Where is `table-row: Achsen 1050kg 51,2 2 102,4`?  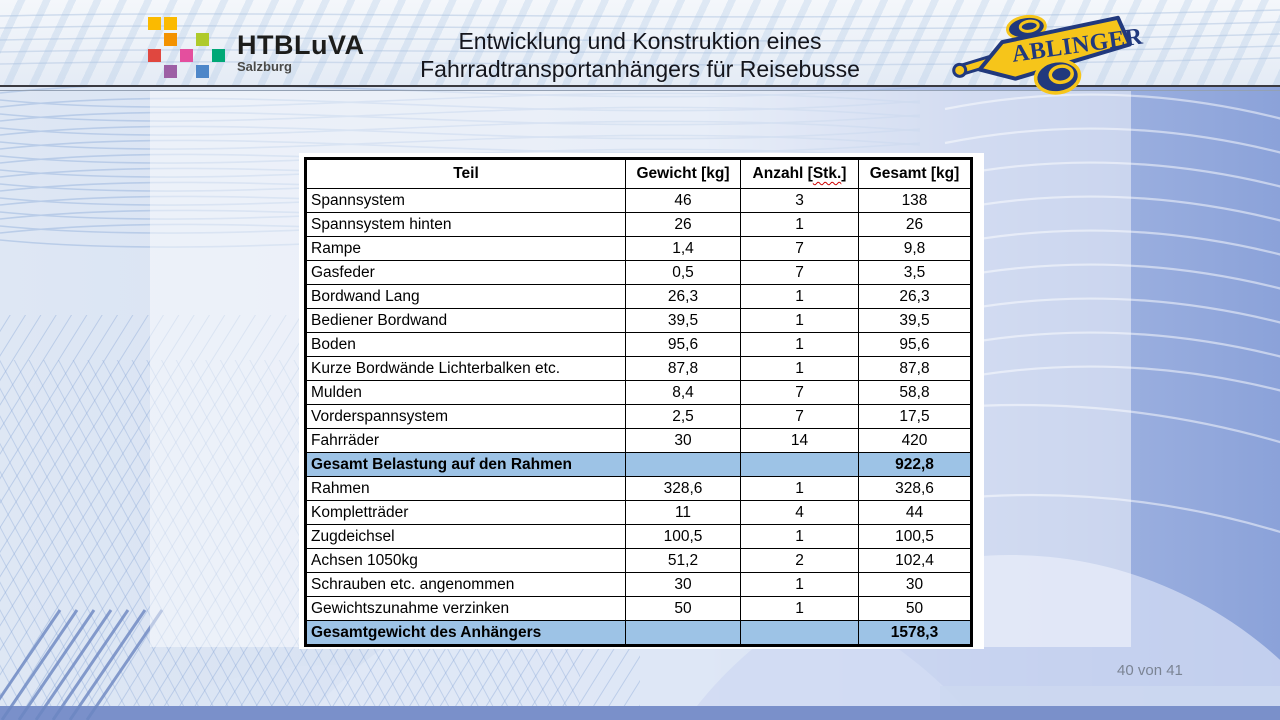
table-row: Achsen 1050kg 51,2 2 102,4 is located at coordinates (638, 560).